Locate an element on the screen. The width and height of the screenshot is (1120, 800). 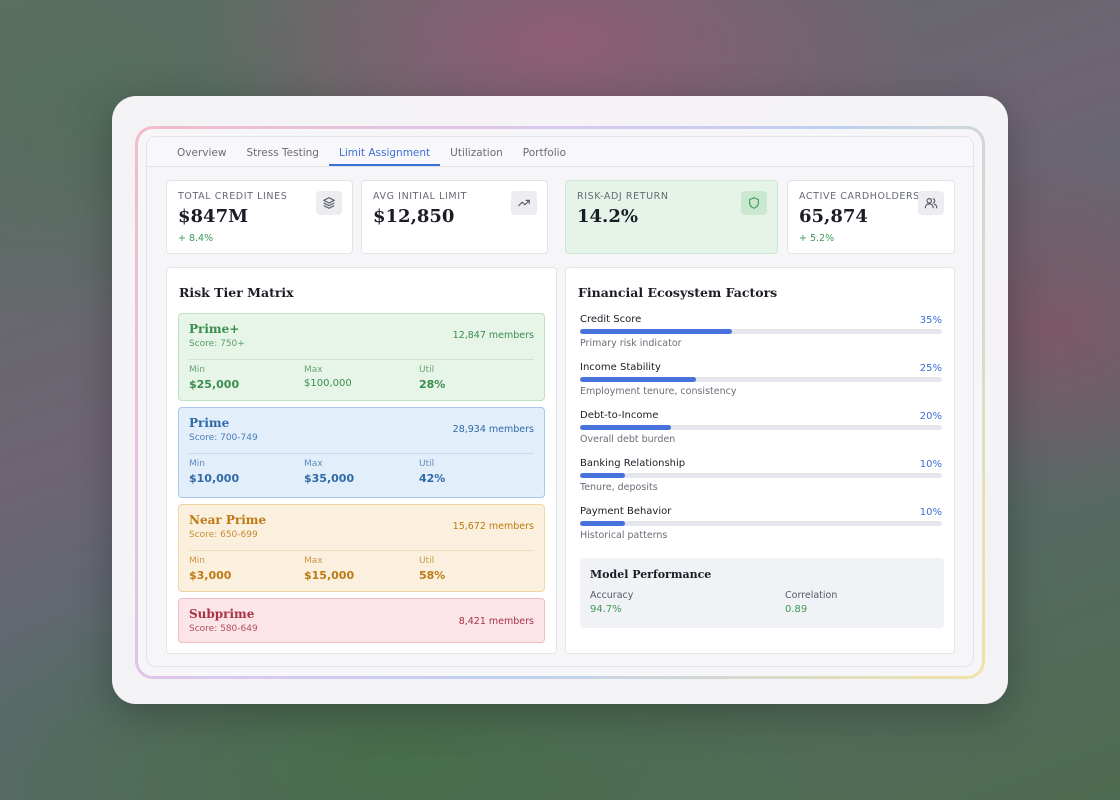
kpi-delta: + 8.4% is located at coordinates (196, 238).